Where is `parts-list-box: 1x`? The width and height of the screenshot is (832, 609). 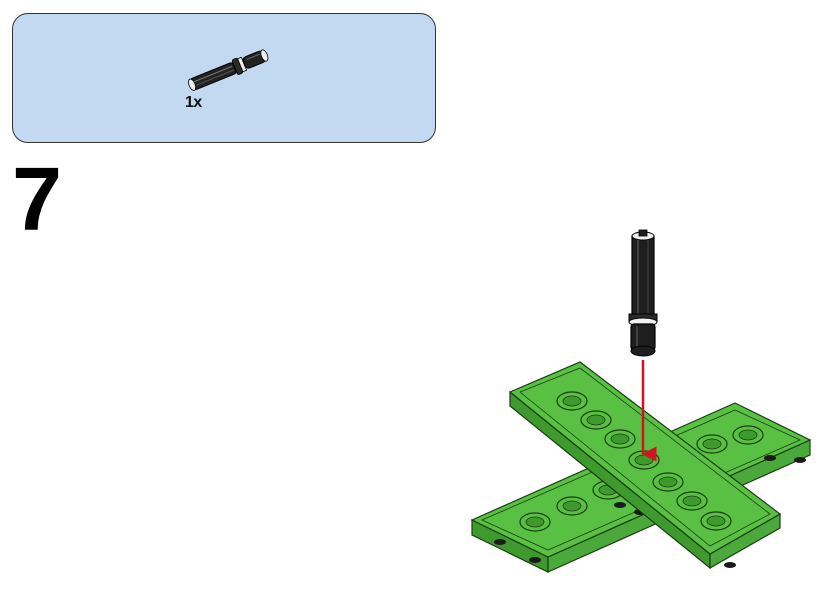 parts-list-box: 1x is located at coordinates (224, 78).